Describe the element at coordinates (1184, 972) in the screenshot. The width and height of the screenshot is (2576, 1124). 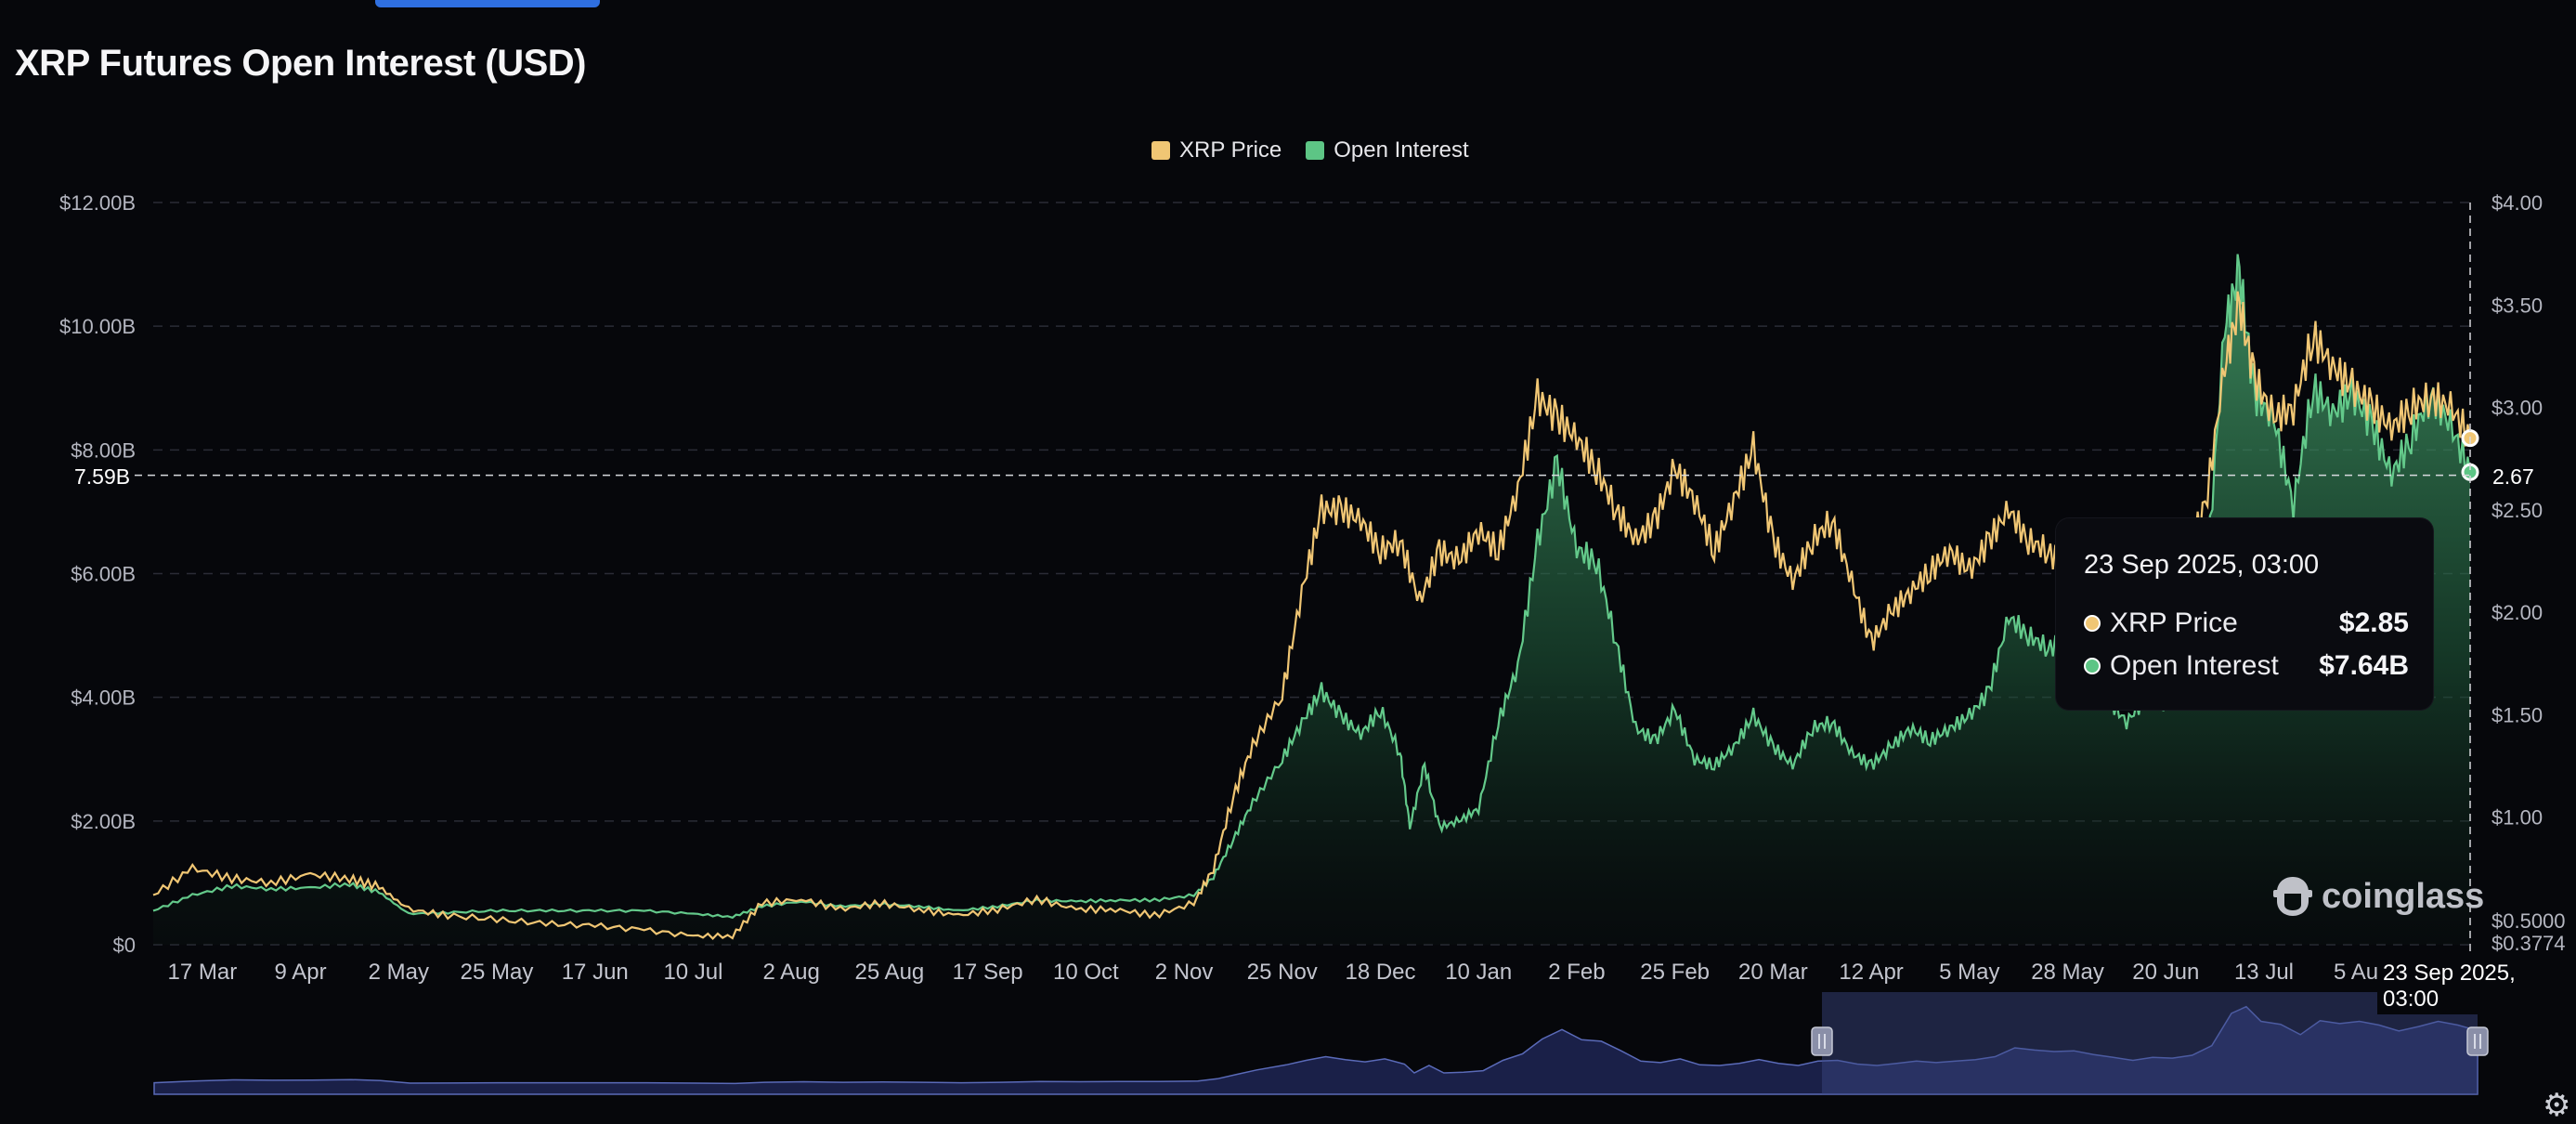
I see `x-tick-label: 2 Nov` at that location.